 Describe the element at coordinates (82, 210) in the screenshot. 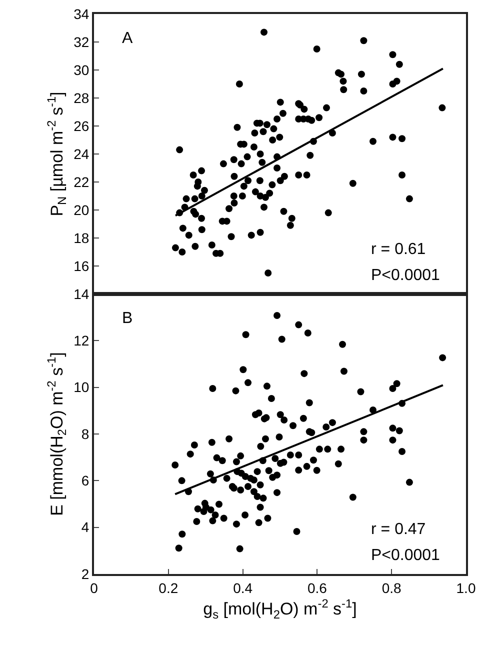

I see `y-tick-label: 20` at that location.